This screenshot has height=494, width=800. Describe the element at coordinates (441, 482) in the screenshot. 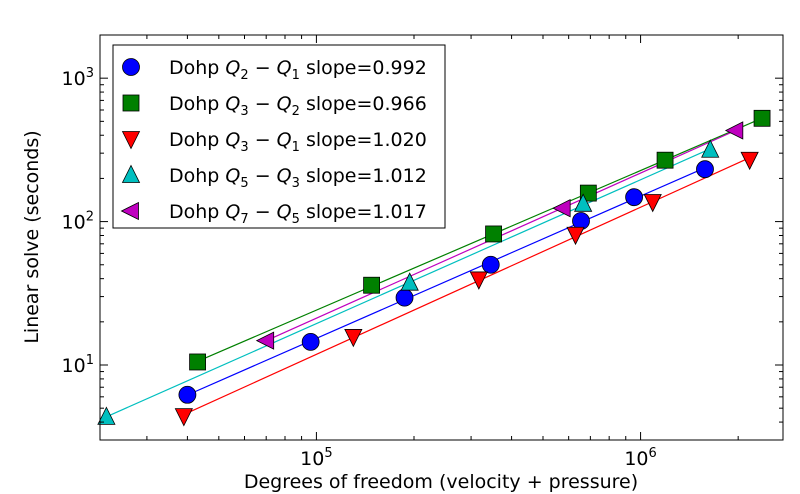

I see `x-axis-label: Degrees of freedom (velocity + pressure)` at that location.